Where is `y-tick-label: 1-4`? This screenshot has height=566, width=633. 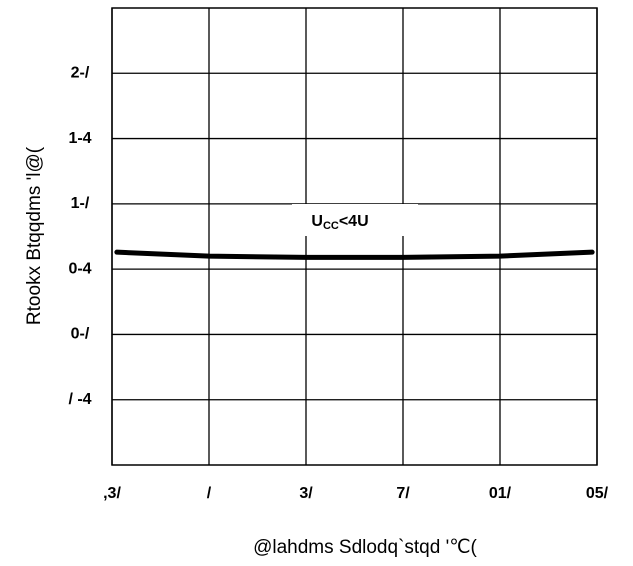
y-tick-label: 1-4 is located at coordinates (79, 138).